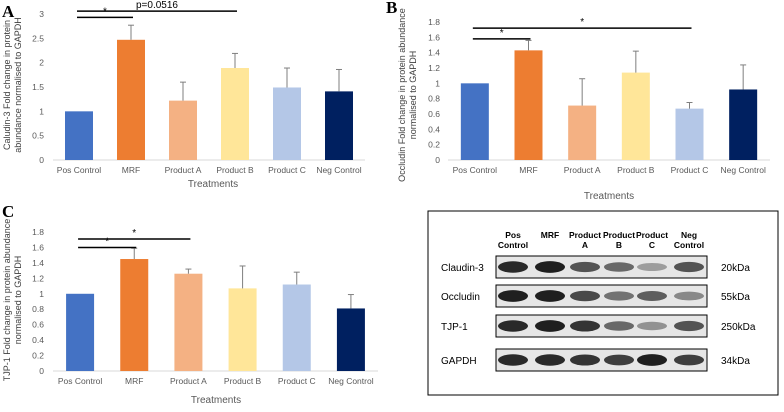 Image resolution: width=784 pixels, height=412 pixels. I want to click on panel-c-xtick-label: Pos Control, so click(80, 381).